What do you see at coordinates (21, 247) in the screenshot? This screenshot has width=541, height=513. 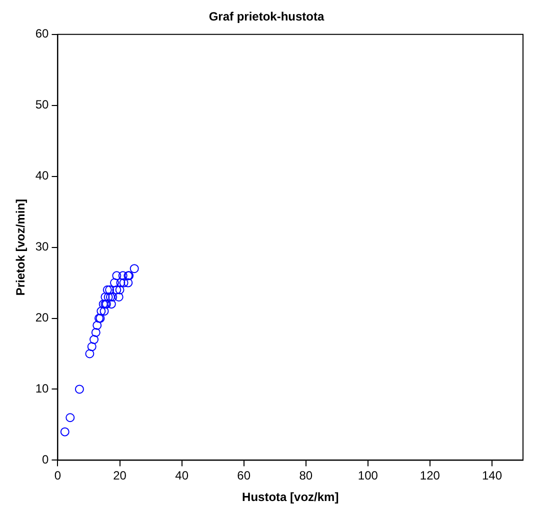 I see `y-axis-title: Prietok [voz/min]` at bounding box center [21, 247].